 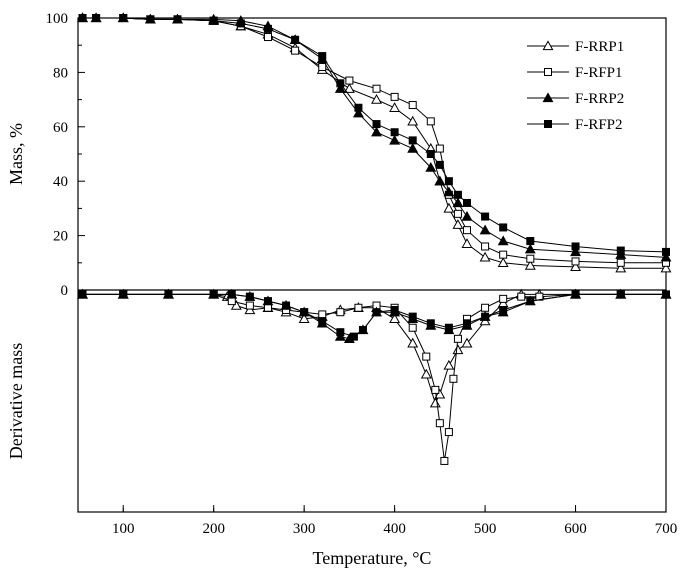 I want to click on y-tick-label: 20, so click(x=60, y=237).